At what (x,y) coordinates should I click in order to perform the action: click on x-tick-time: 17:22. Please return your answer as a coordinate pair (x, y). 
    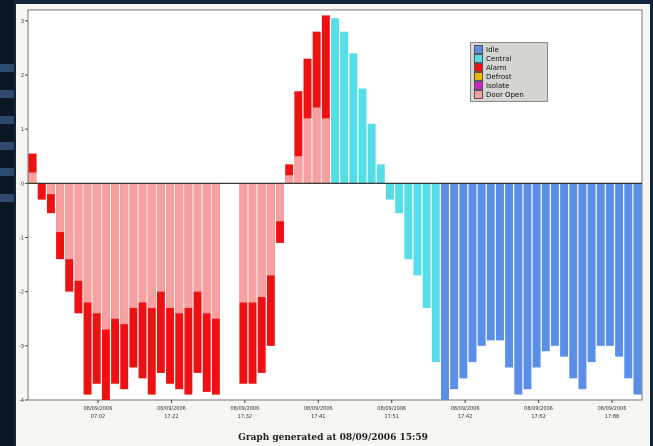
    Looking at the image, I should click on (171, 417).